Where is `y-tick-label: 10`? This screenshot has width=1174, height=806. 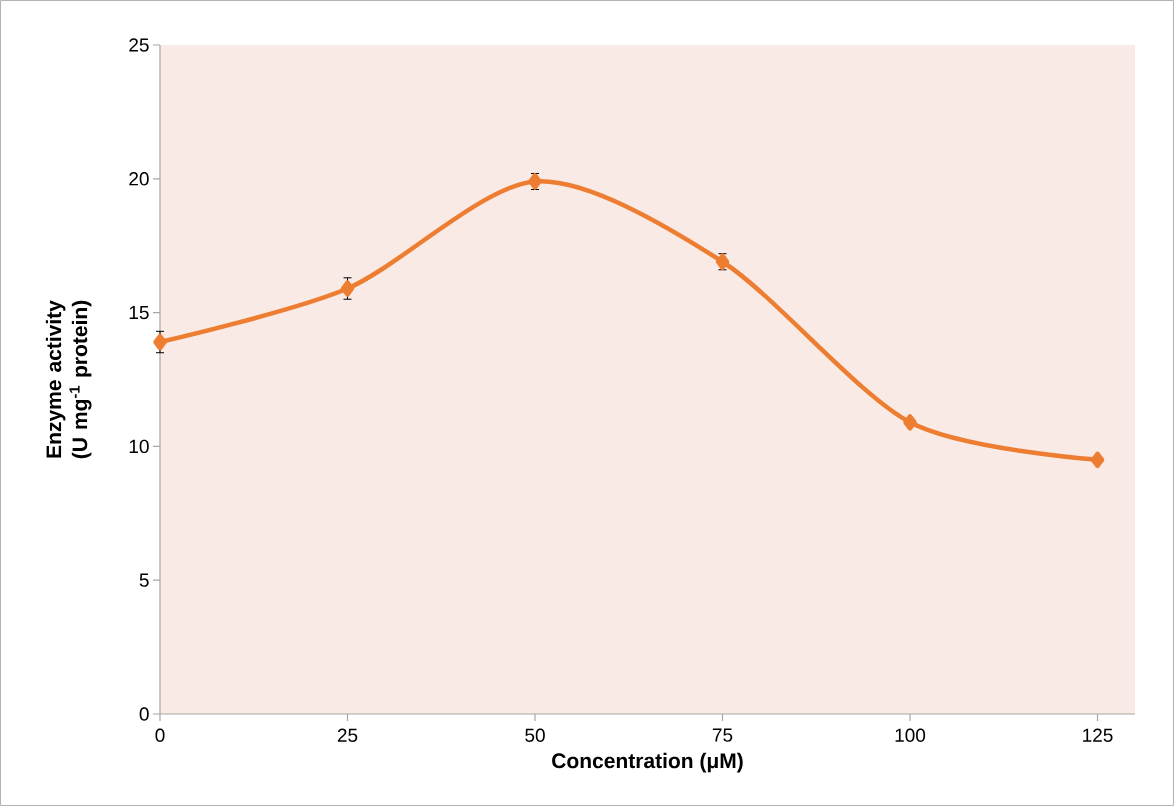
y-tick-label: 10 is located at coordinates (139, 446).